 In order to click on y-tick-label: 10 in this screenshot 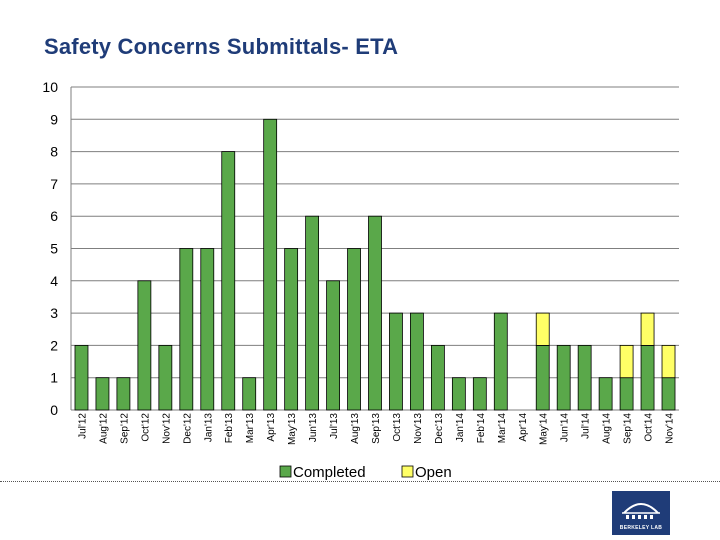, I will do `click(50, 87)`.